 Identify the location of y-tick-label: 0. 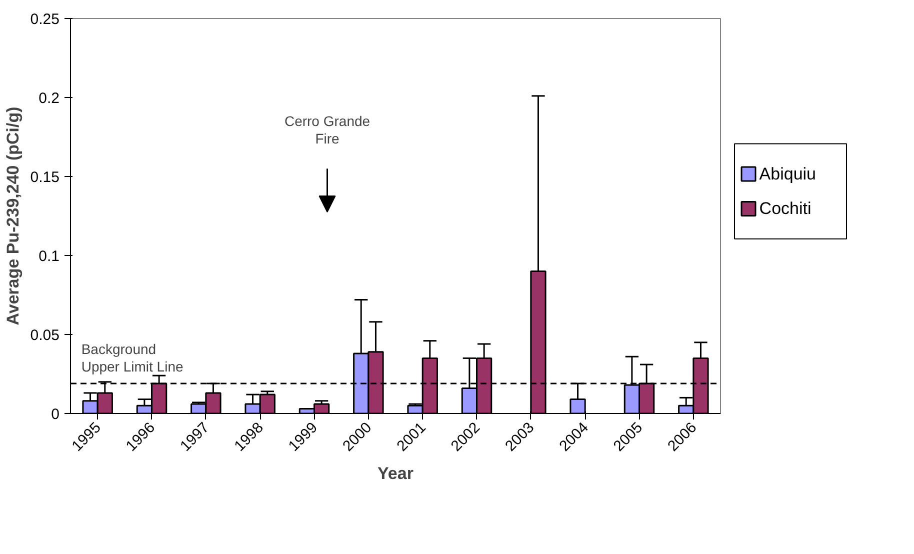
(55, 414).